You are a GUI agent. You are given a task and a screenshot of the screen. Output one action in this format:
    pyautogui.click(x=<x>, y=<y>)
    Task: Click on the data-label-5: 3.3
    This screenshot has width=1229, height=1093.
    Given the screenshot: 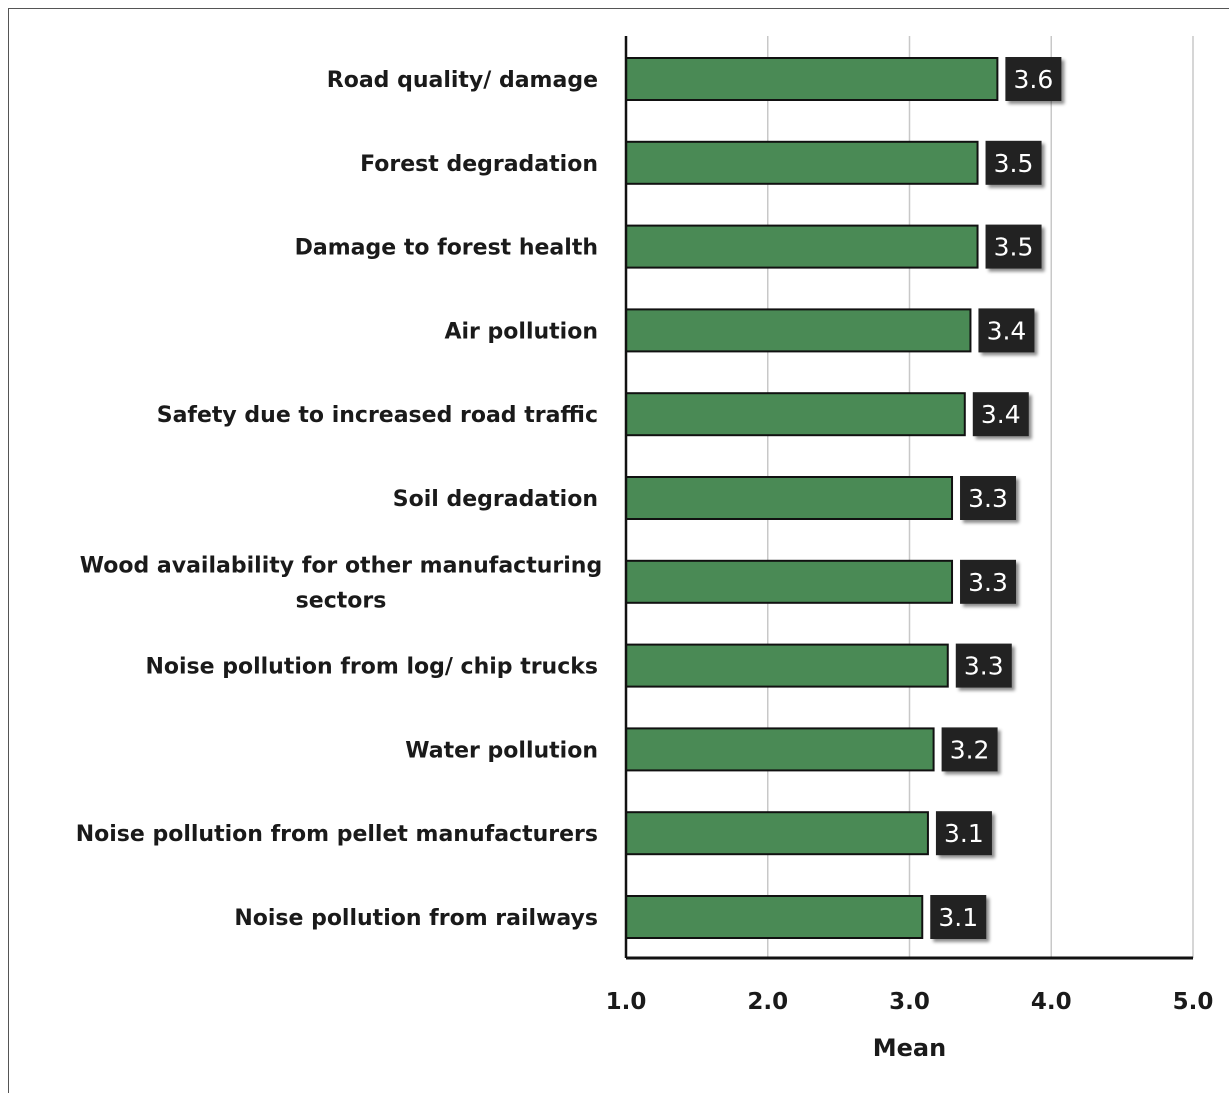 What is the action you would take?
    pyautogui.click(x=988, y=498)
    